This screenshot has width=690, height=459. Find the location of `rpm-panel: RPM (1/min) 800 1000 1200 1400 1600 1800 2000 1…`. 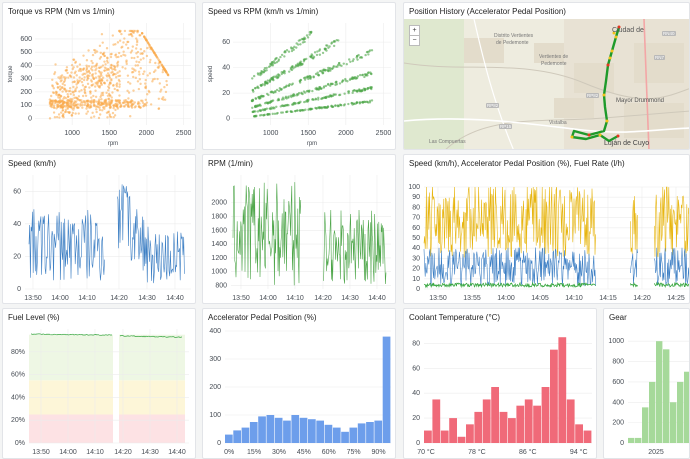

rpm-panel: RPM (1/min) 800 1000 1200 1400 1600 1800 2000 1… is located at coordinates (299, 229).